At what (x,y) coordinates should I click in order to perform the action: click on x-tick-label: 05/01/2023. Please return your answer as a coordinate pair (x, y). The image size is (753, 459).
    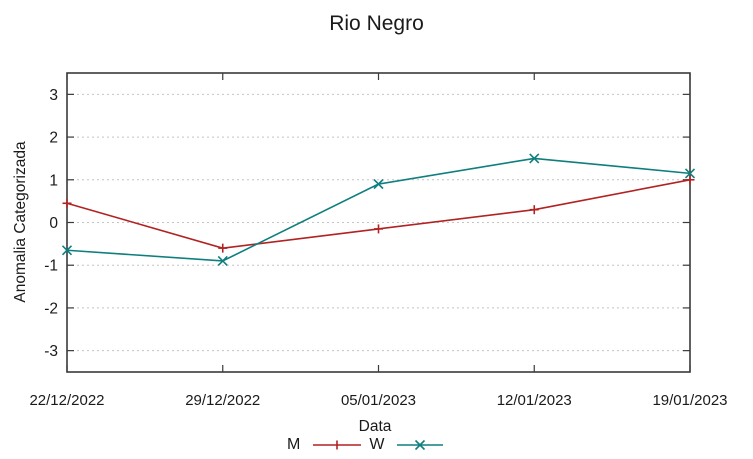
    Looking at the image, I should click on (378, 400).